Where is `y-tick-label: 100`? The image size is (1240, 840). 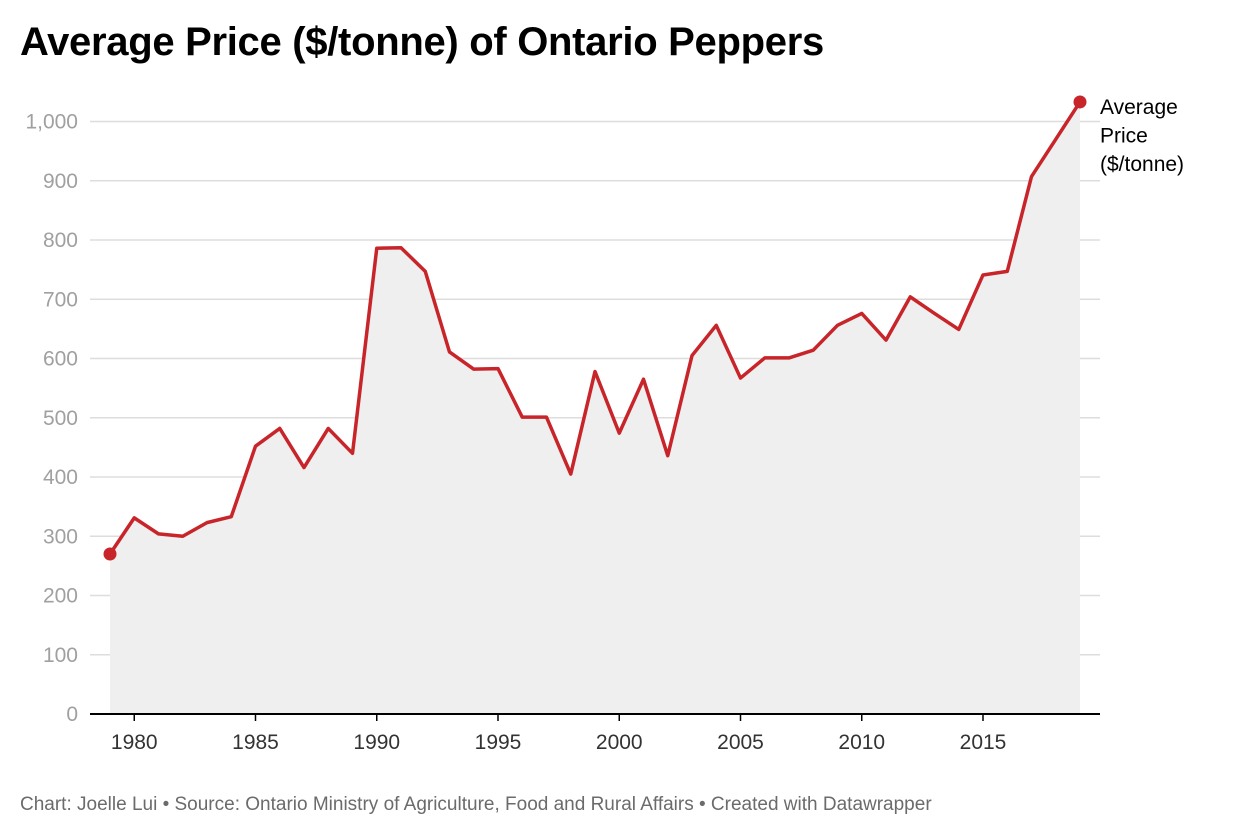 y-tick-label: 100 is located at coordinates (60, 655).